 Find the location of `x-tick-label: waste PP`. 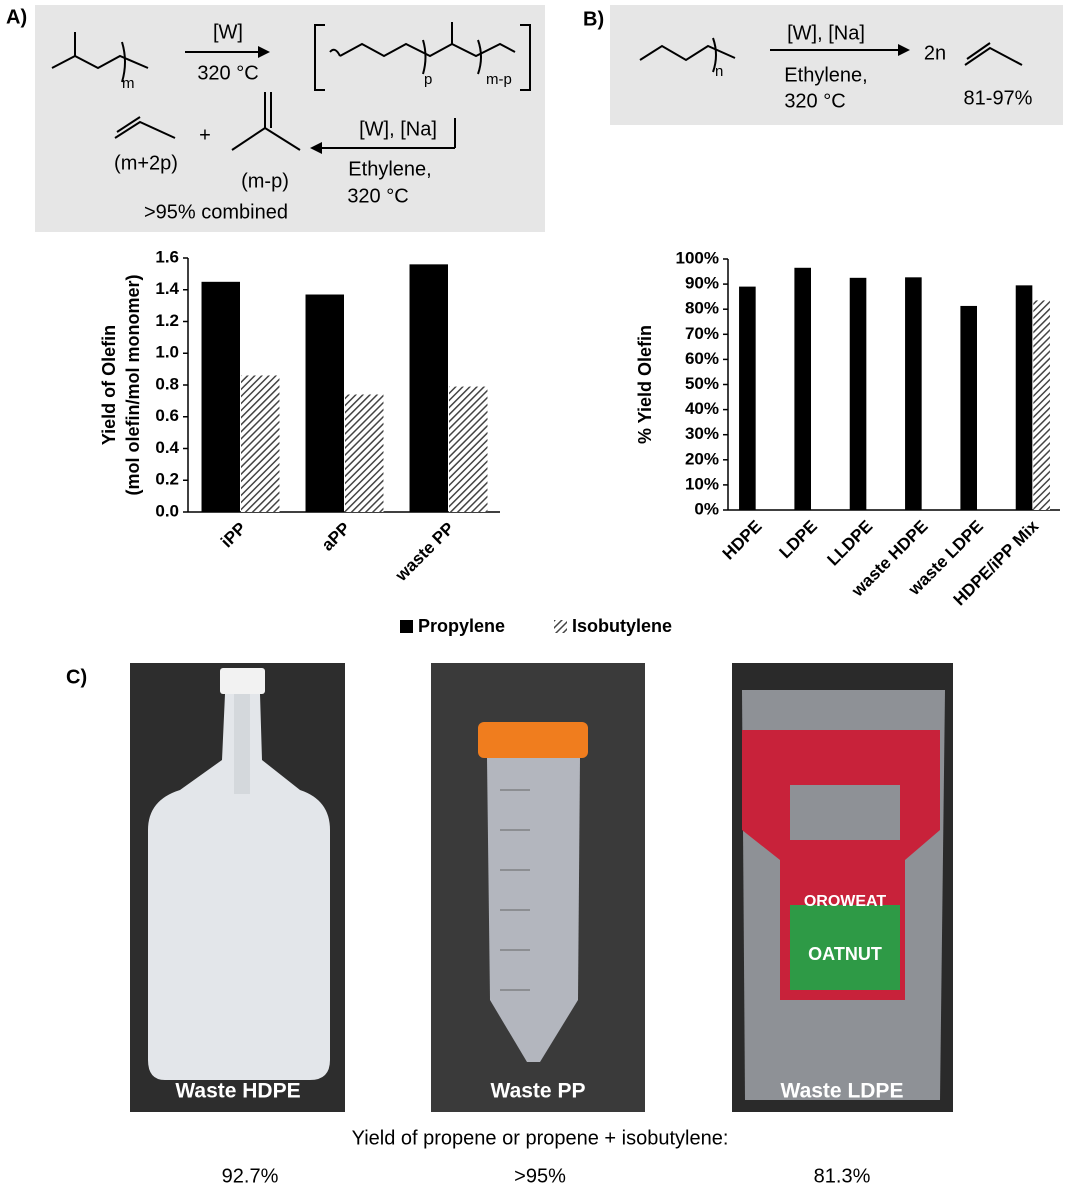

x-tick-label: waste PP is located at coordinates (424, 552).